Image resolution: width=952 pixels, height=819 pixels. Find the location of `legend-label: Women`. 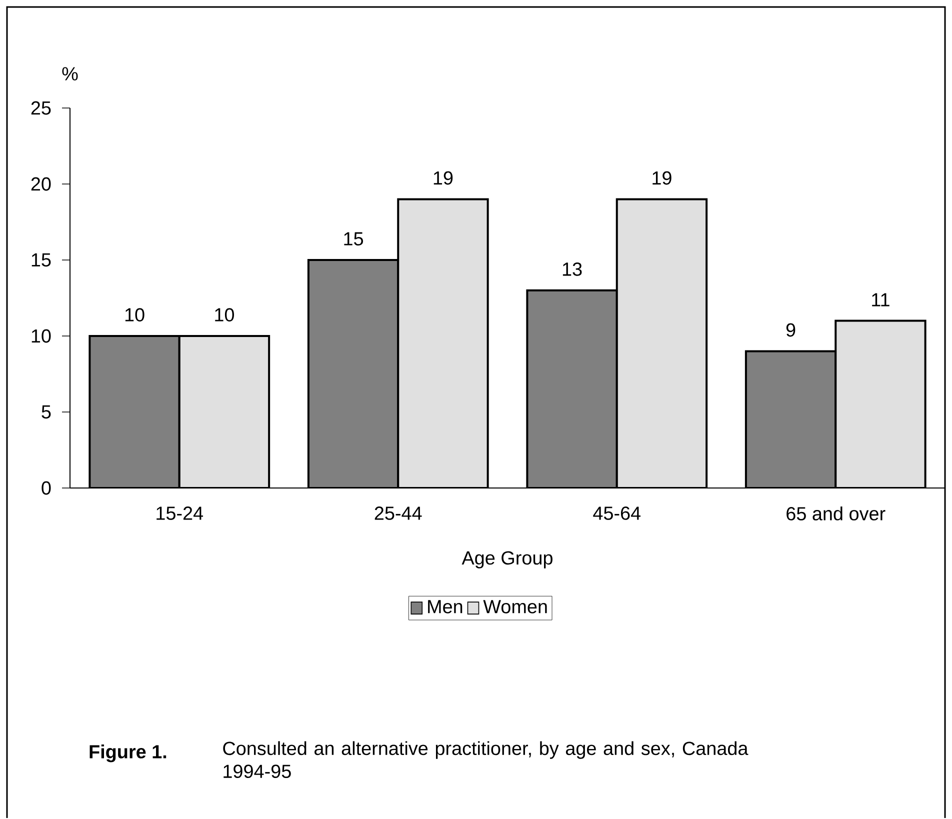

legend-label: Women is located at coordinates (515, 607).